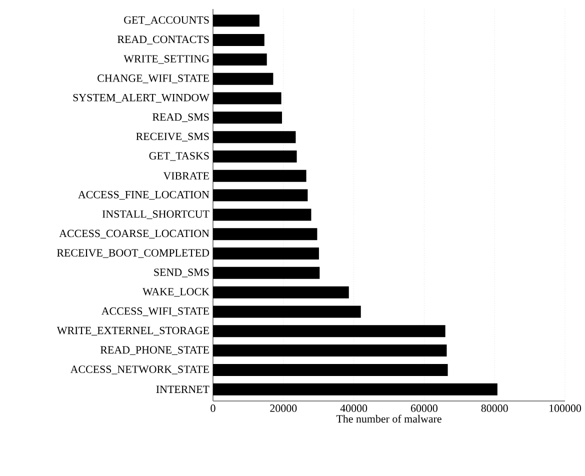  Describe the element at coordinates (141, 98) in the screenshot. I see `y-tick-label: SYSTEM_ALERT_WINDOW` at that location.